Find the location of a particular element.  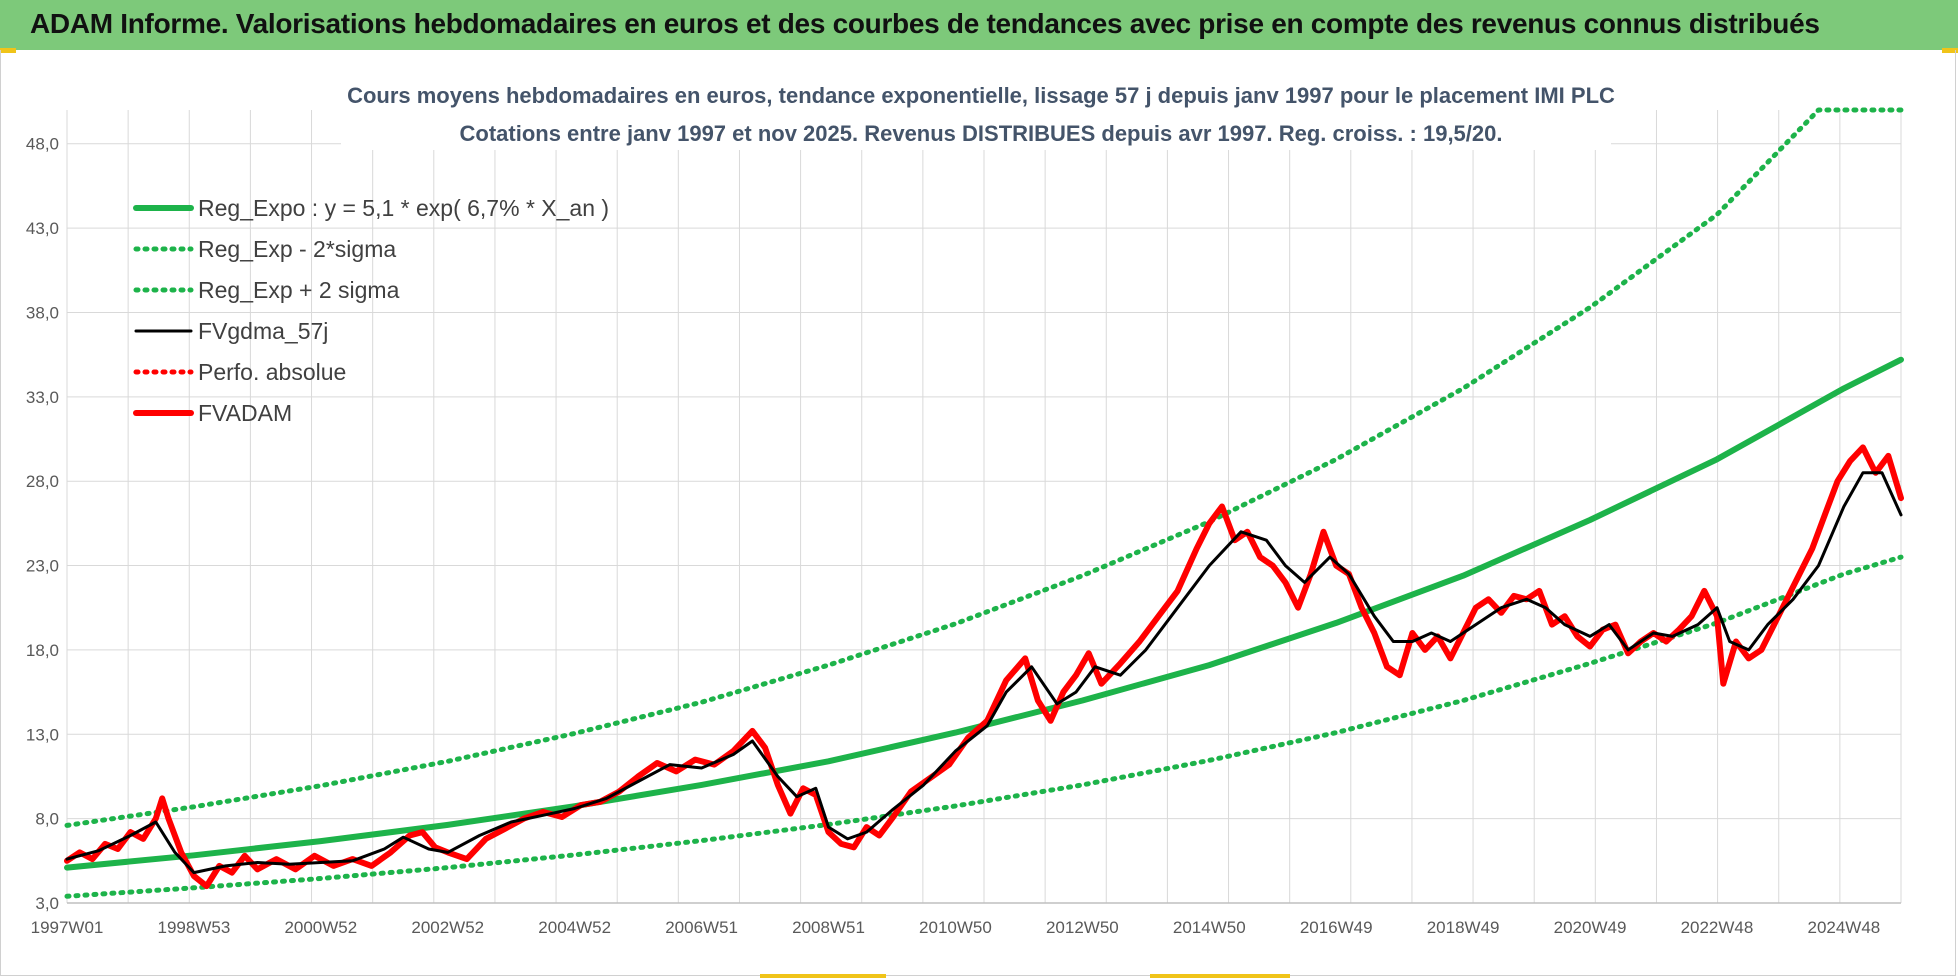

y-tick-label: 13,0 is located at coordinates (42, 734).